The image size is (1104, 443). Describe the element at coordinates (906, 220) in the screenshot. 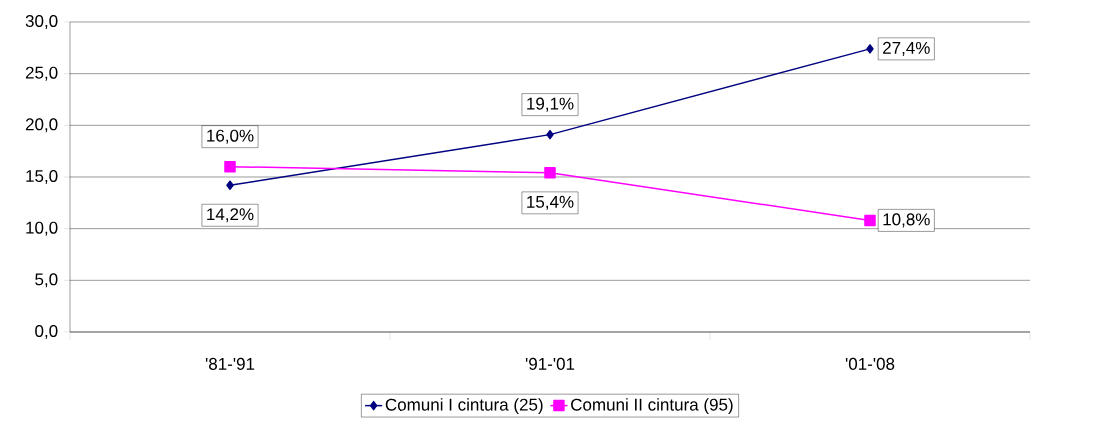

I see `data-label: 10,8%` at that location.